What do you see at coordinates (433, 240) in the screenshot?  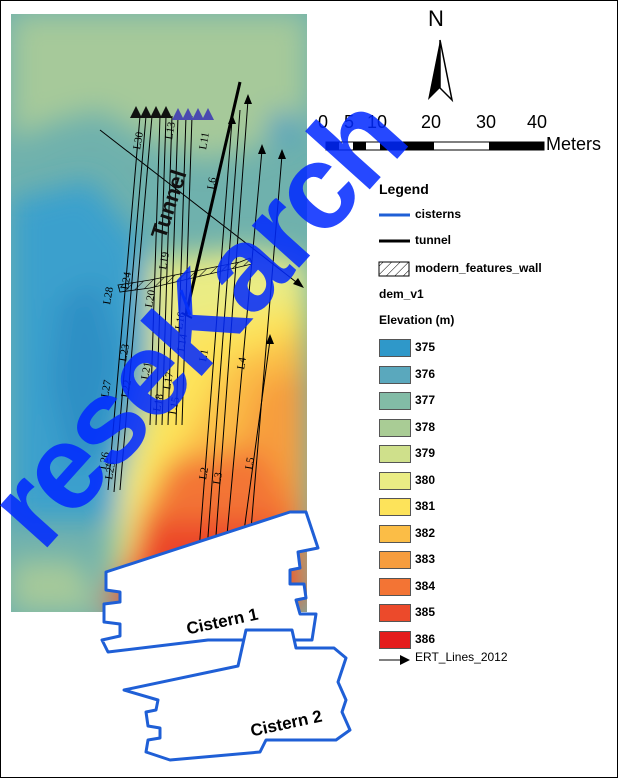 I see `legend-tunnel: tunnel` at bounding box center [433, 240].